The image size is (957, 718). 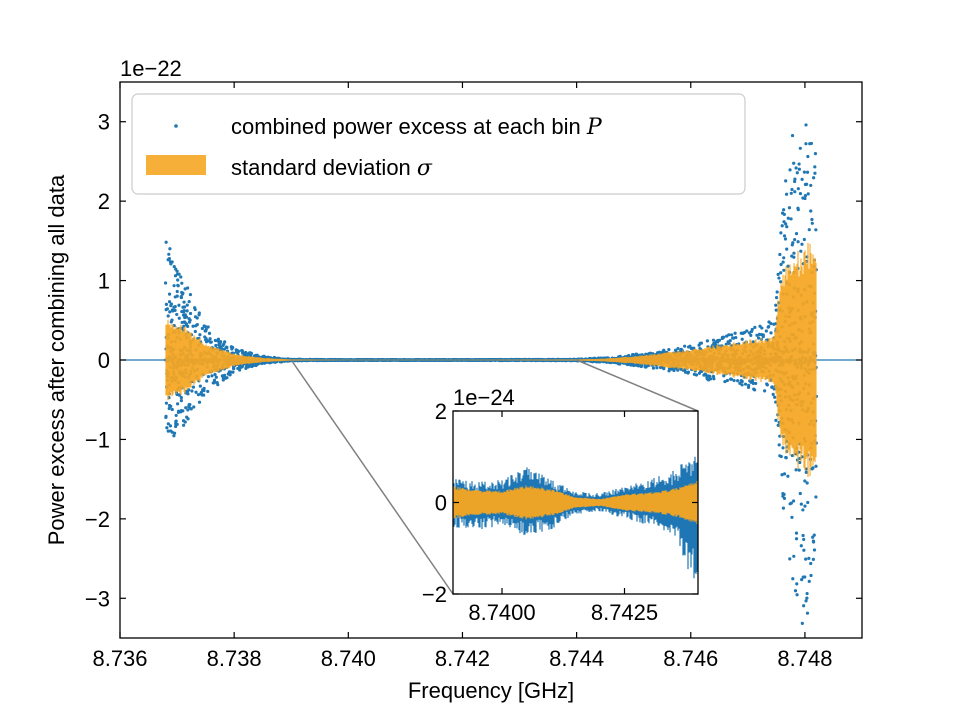 I want to click on x-tick-label: 8.738, so click(x=234, y=658).